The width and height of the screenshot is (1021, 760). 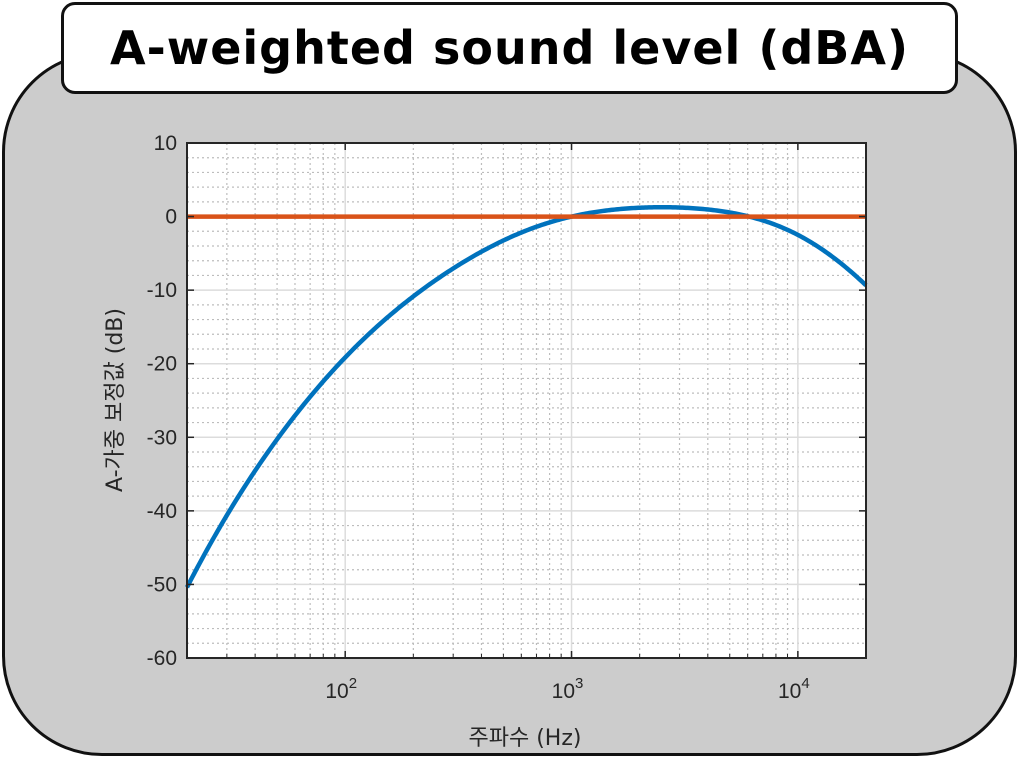 I want to click on title-box: A-weighted sound level (dBA), so click(x=509, y=48).